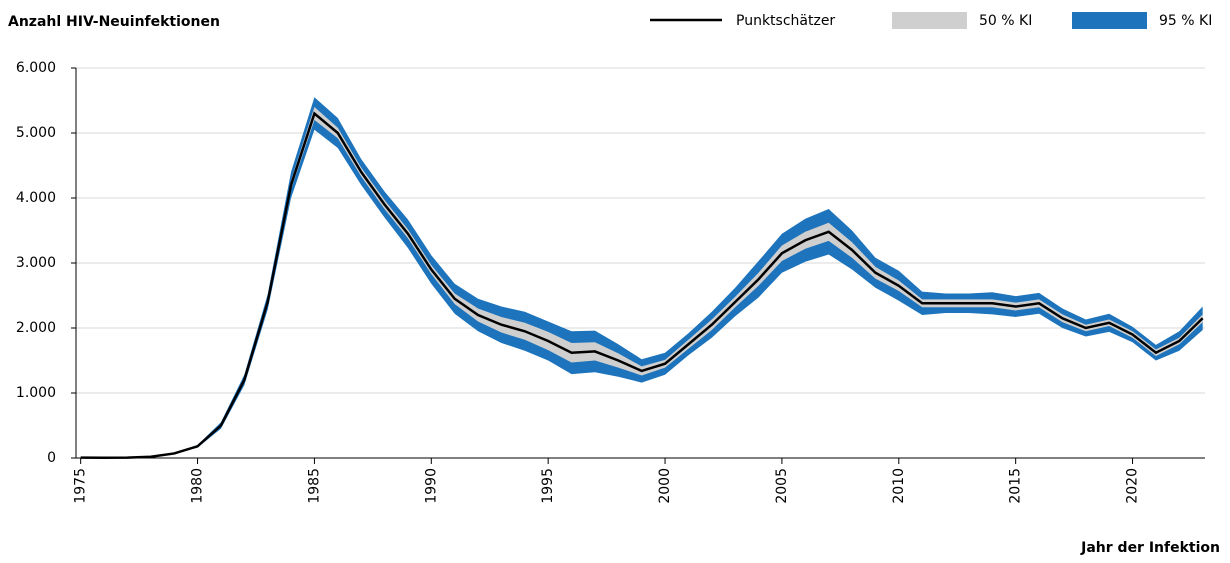 The image size is (1230, 563). I want to click on x-tick-label: 2000, so click(665, 486).